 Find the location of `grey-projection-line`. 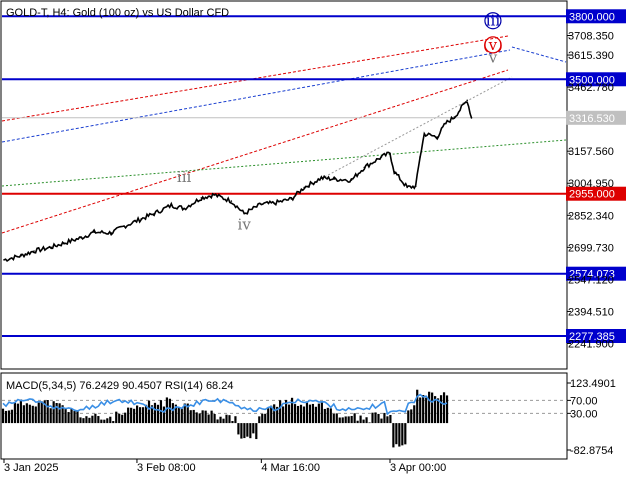

grey-projection-line is located at coordinates (406, 133).